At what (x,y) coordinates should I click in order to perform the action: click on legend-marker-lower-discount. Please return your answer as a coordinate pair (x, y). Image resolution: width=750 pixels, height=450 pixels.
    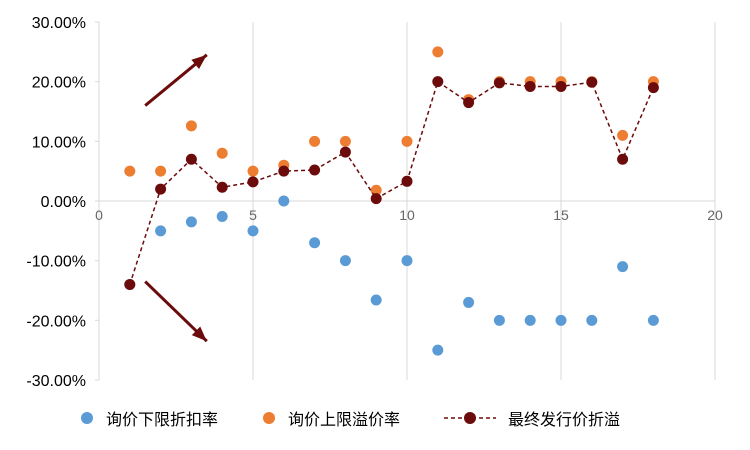
    Looking at the image, I should click on (87, 418).